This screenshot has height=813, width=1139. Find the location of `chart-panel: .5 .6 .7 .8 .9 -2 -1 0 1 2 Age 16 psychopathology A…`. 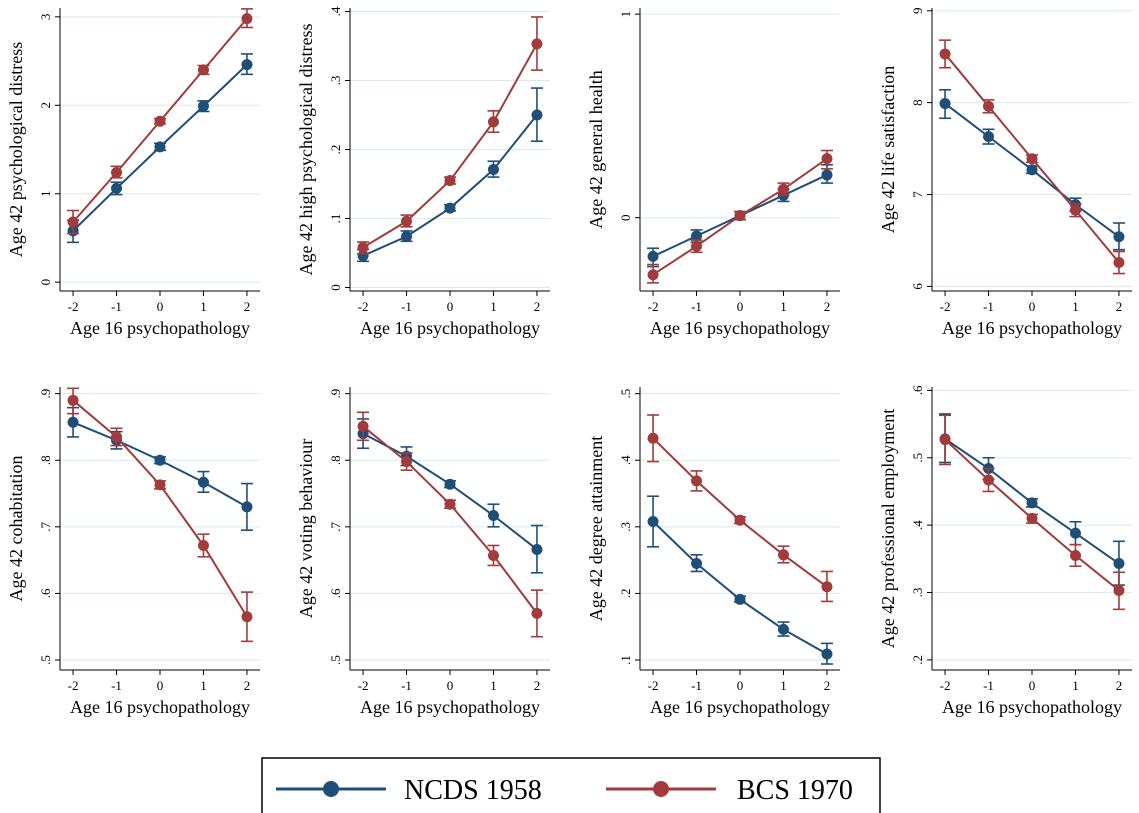

chart-panel: .5 .6 .7 .8 .9 -2 -1 0 1 2 Age 16 psychopathology A… is located at coordinates (423, 552).